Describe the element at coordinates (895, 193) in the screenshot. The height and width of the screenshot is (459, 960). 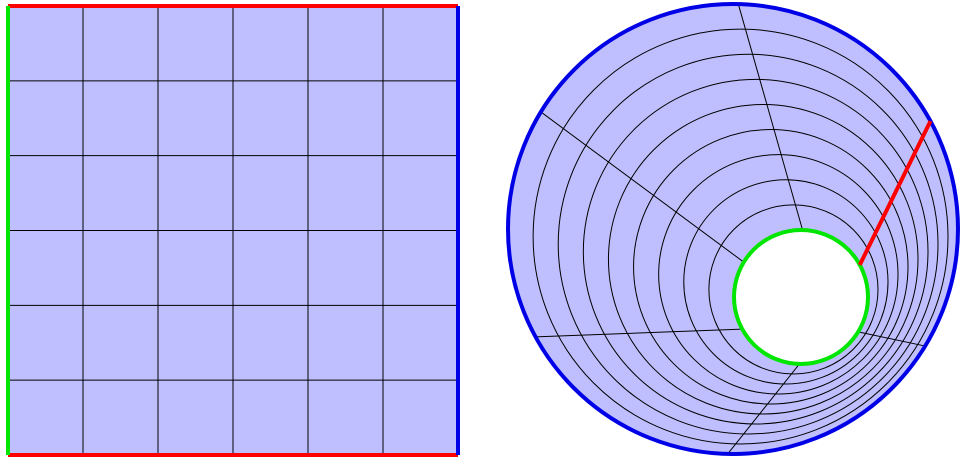
I see `seam-edge` at that location.